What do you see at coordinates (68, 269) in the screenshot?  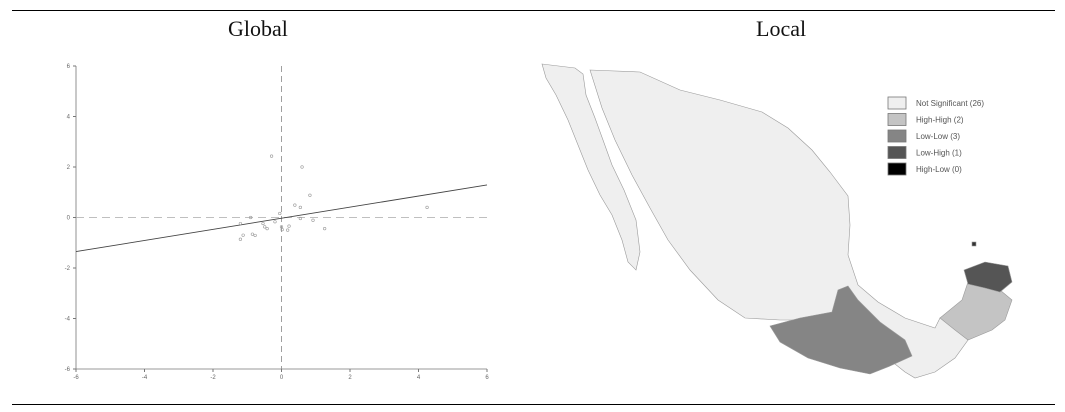 I see `y-tick-label: -2` at bounding box center [68, 269].